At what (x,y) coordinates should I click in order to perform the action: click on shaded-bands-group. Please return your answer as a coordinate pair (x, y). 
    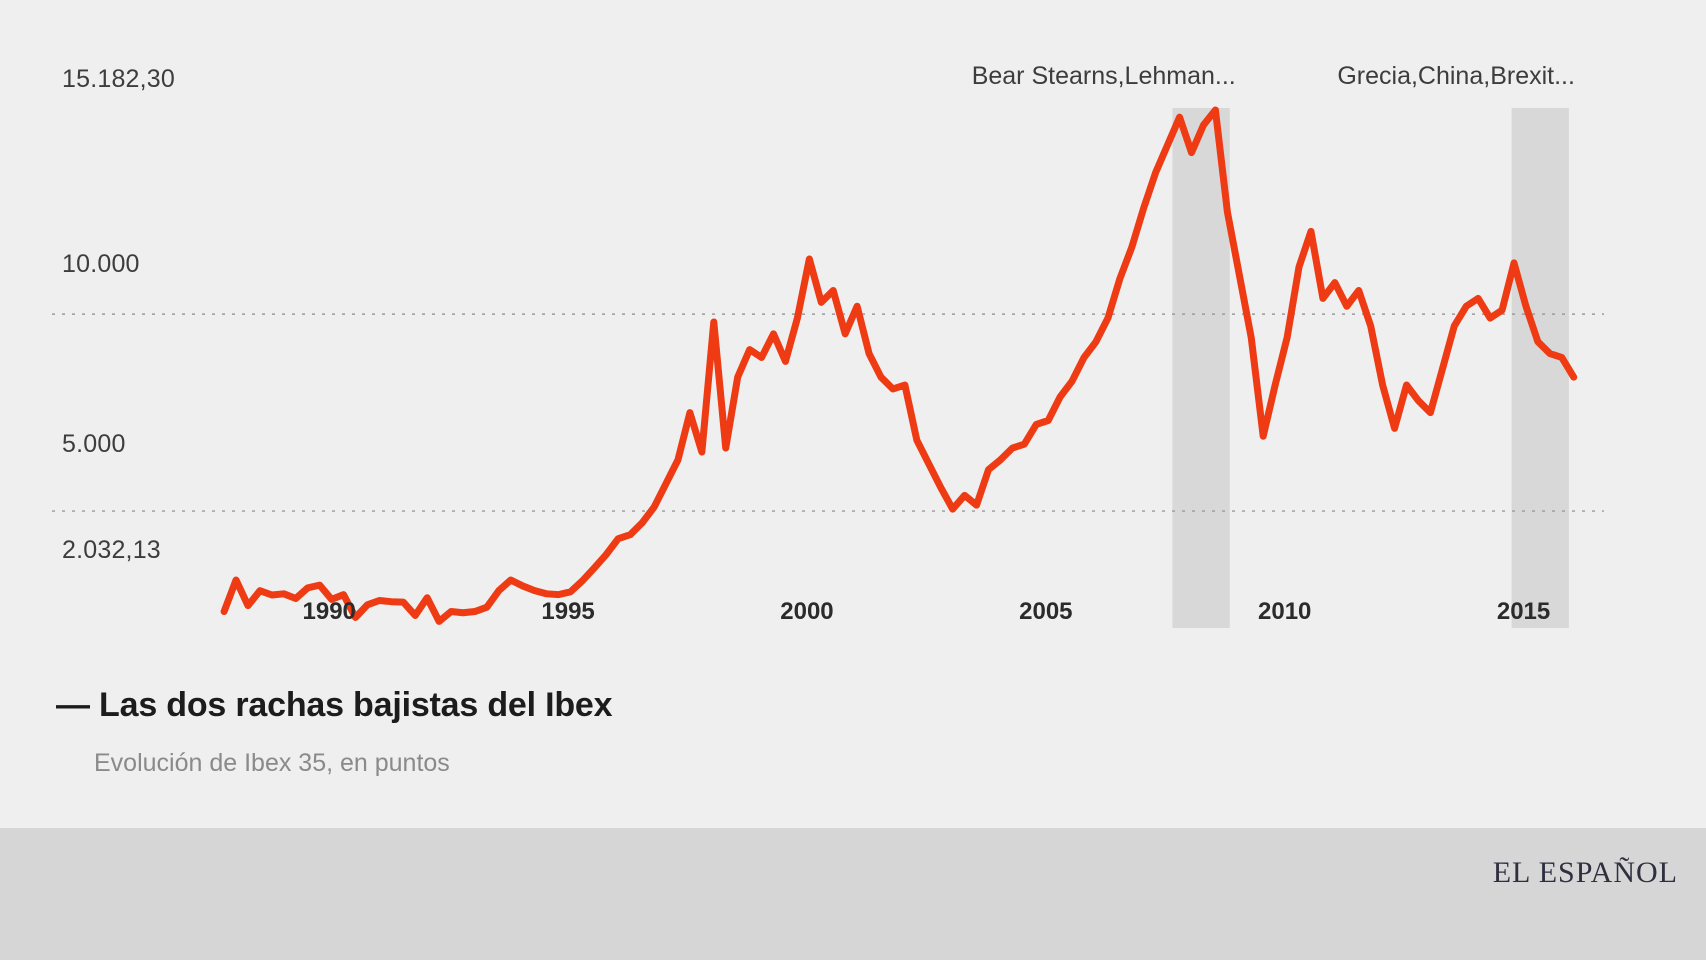
    Looking at the image, I should click on (1370, 368).